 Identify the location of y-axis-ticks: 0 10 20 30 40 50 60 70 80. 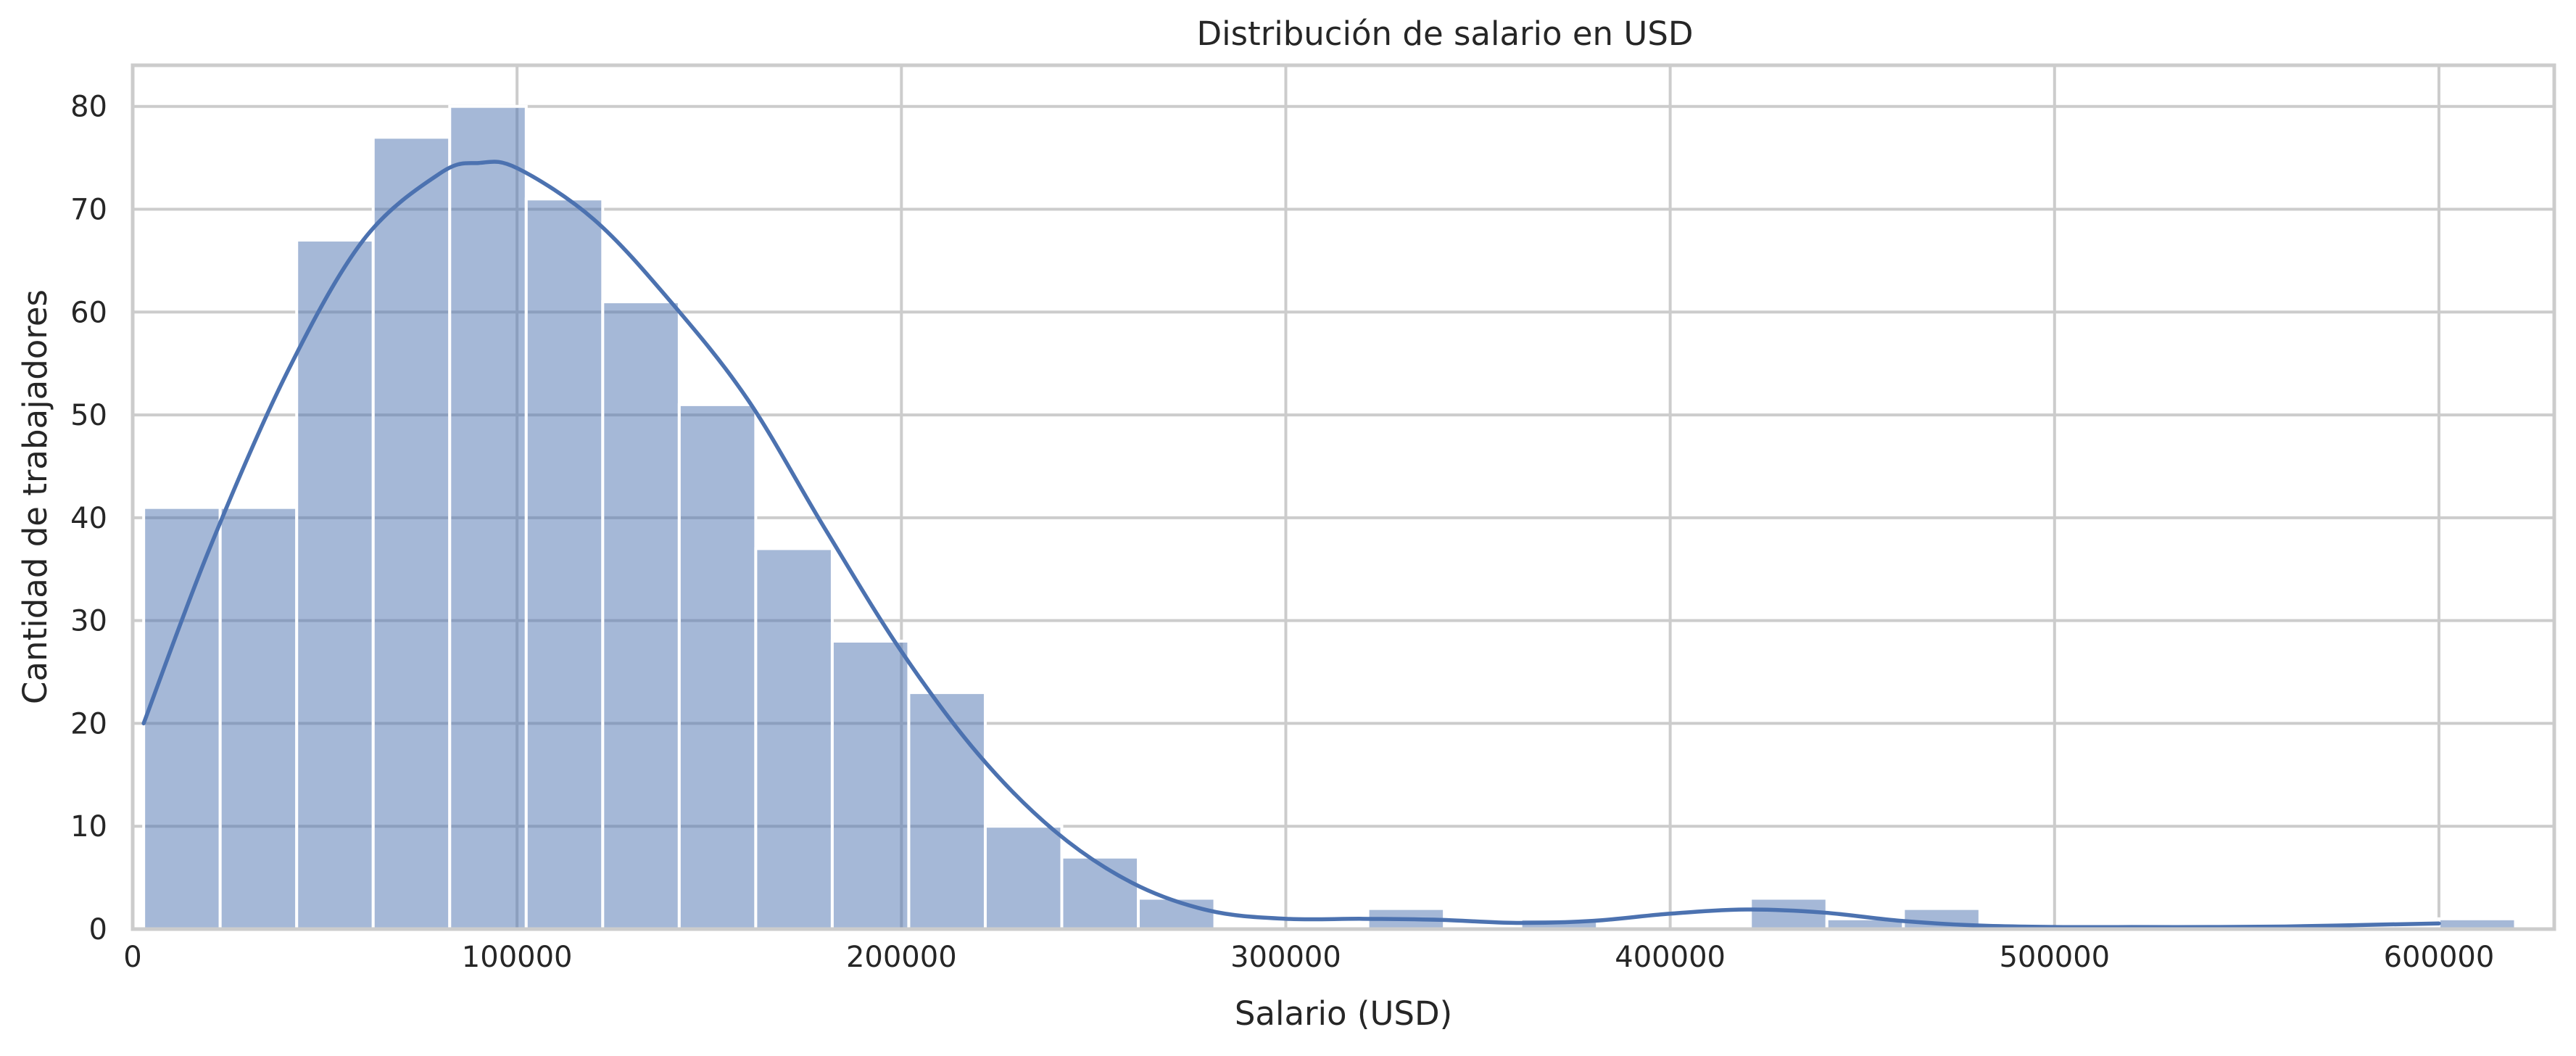
(88, 518).